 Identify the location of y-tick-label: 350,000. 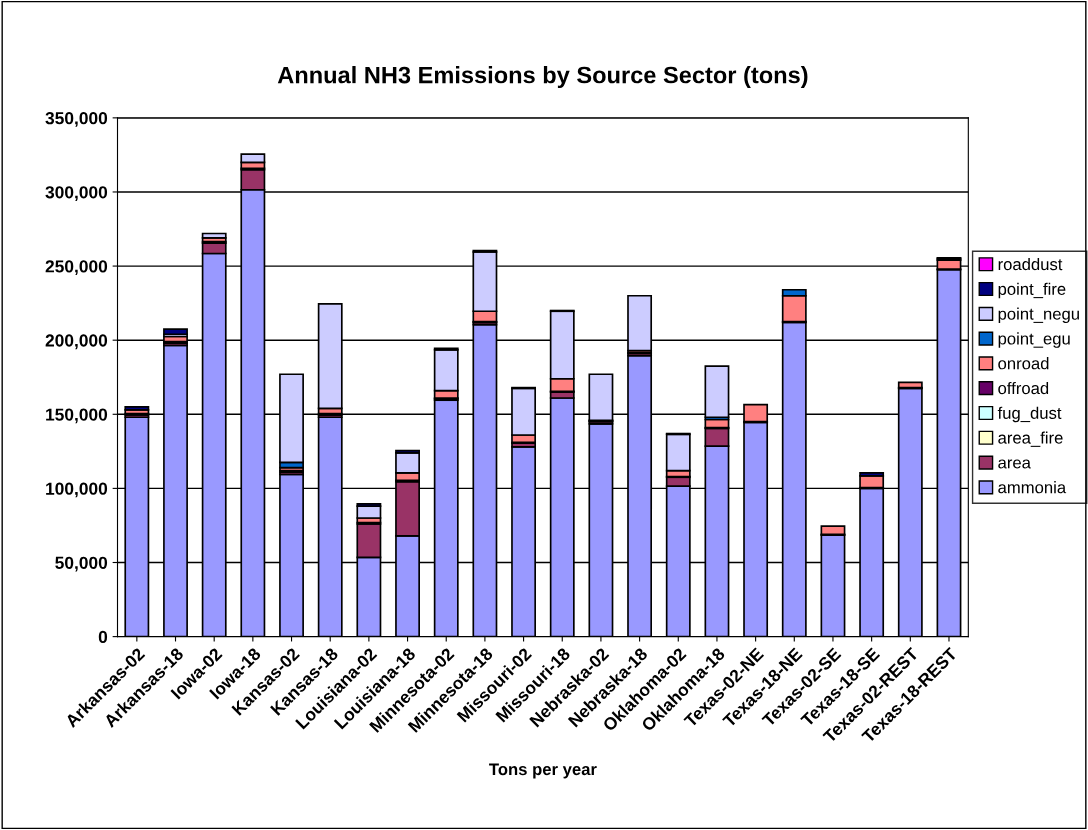
(76, 119).